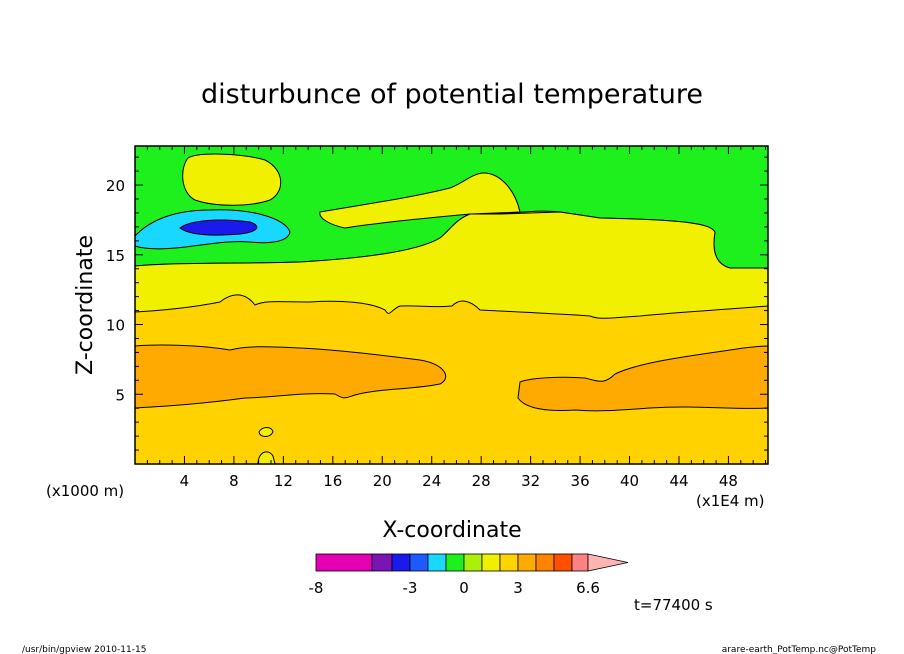 Image resolution: width=904 pixels, height=654 pixels. Describe the element at coordinates (629, 481) in the screenshot. I see `x-tick-label: 40` at that location.